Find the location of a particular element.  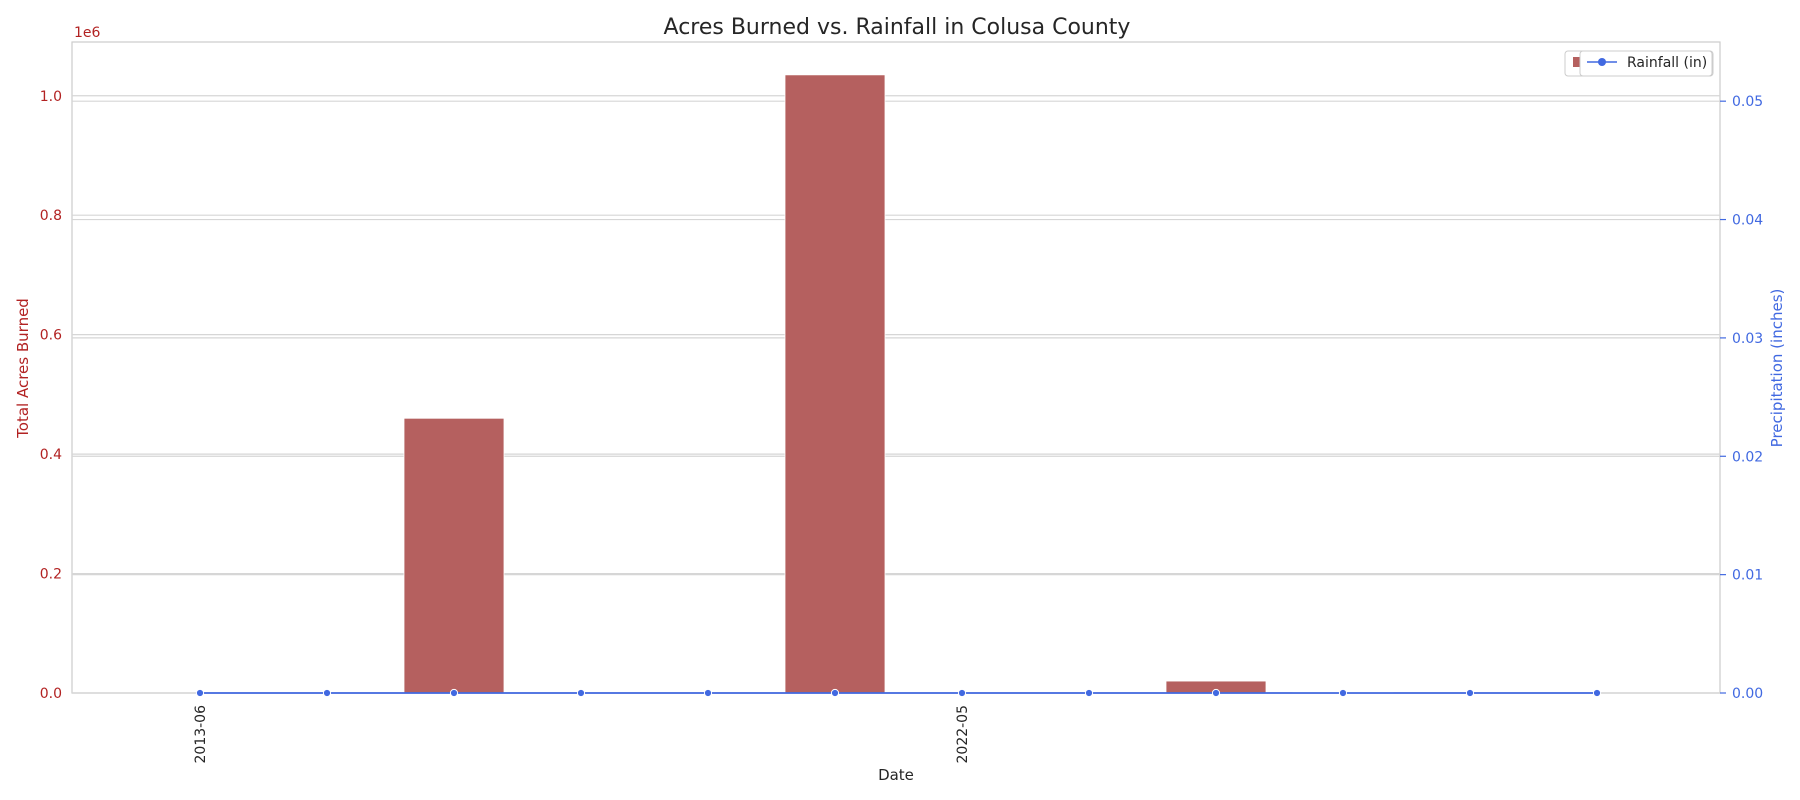

x-tick-label: 2022-05 is located at coordinates (963, 734).